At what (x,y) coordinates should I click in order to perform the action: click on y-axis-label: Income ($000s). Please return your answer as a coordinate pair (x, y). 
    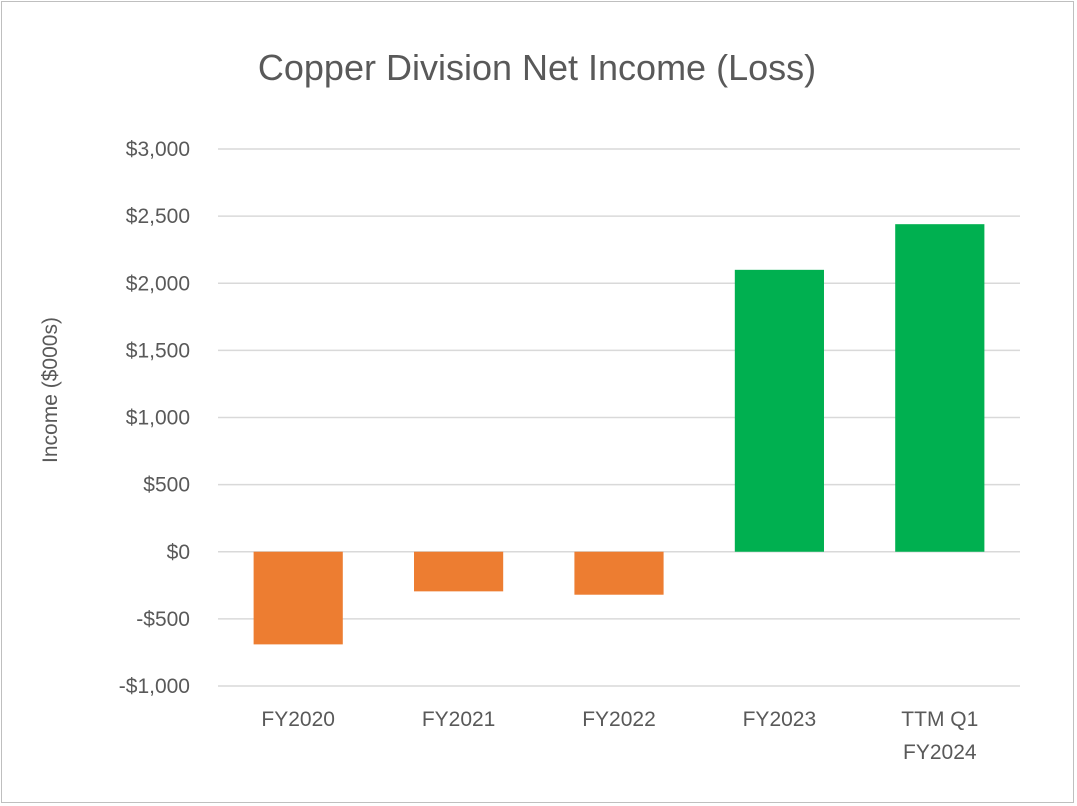
    Looking at the image, I should click on (50, 390).